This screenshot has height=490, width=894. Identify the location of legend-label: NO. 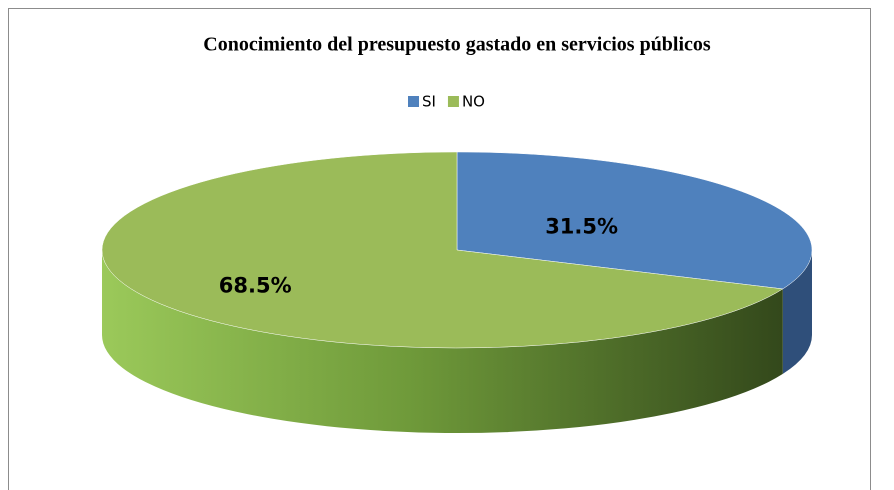
(473, 102).